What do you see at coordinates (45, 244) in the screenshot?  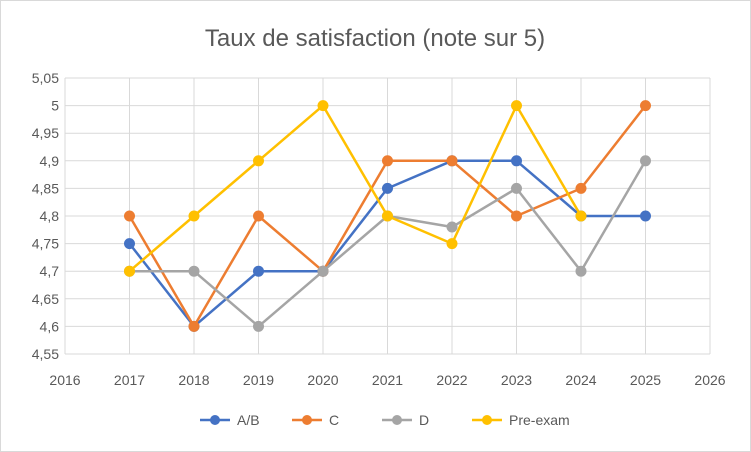 I see `y-tick-label: 4,75` at bounding box center [45, 244].